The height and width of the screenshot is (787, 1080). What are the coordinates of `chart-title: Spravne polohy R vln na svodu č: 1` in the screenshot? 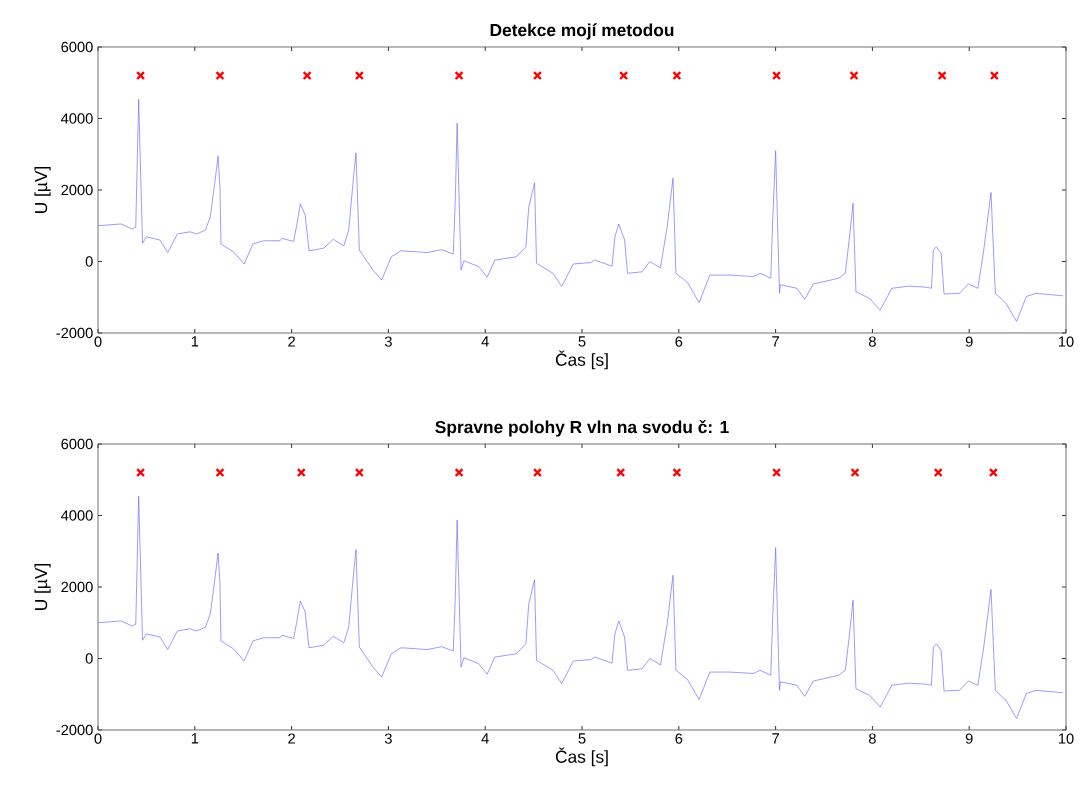 It's located at (582, 428).